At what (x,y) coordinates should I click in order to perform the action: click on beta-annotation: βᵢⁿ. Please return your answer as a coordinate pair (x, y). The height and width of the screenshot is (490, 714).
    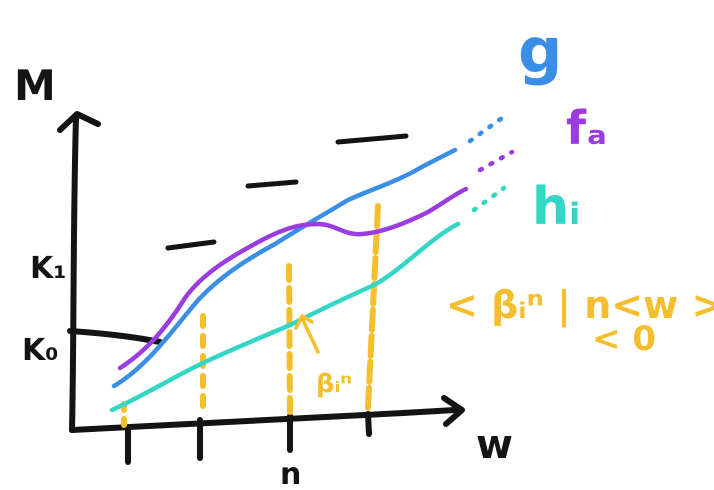
    Looking at the image, I should click on (334, 384).